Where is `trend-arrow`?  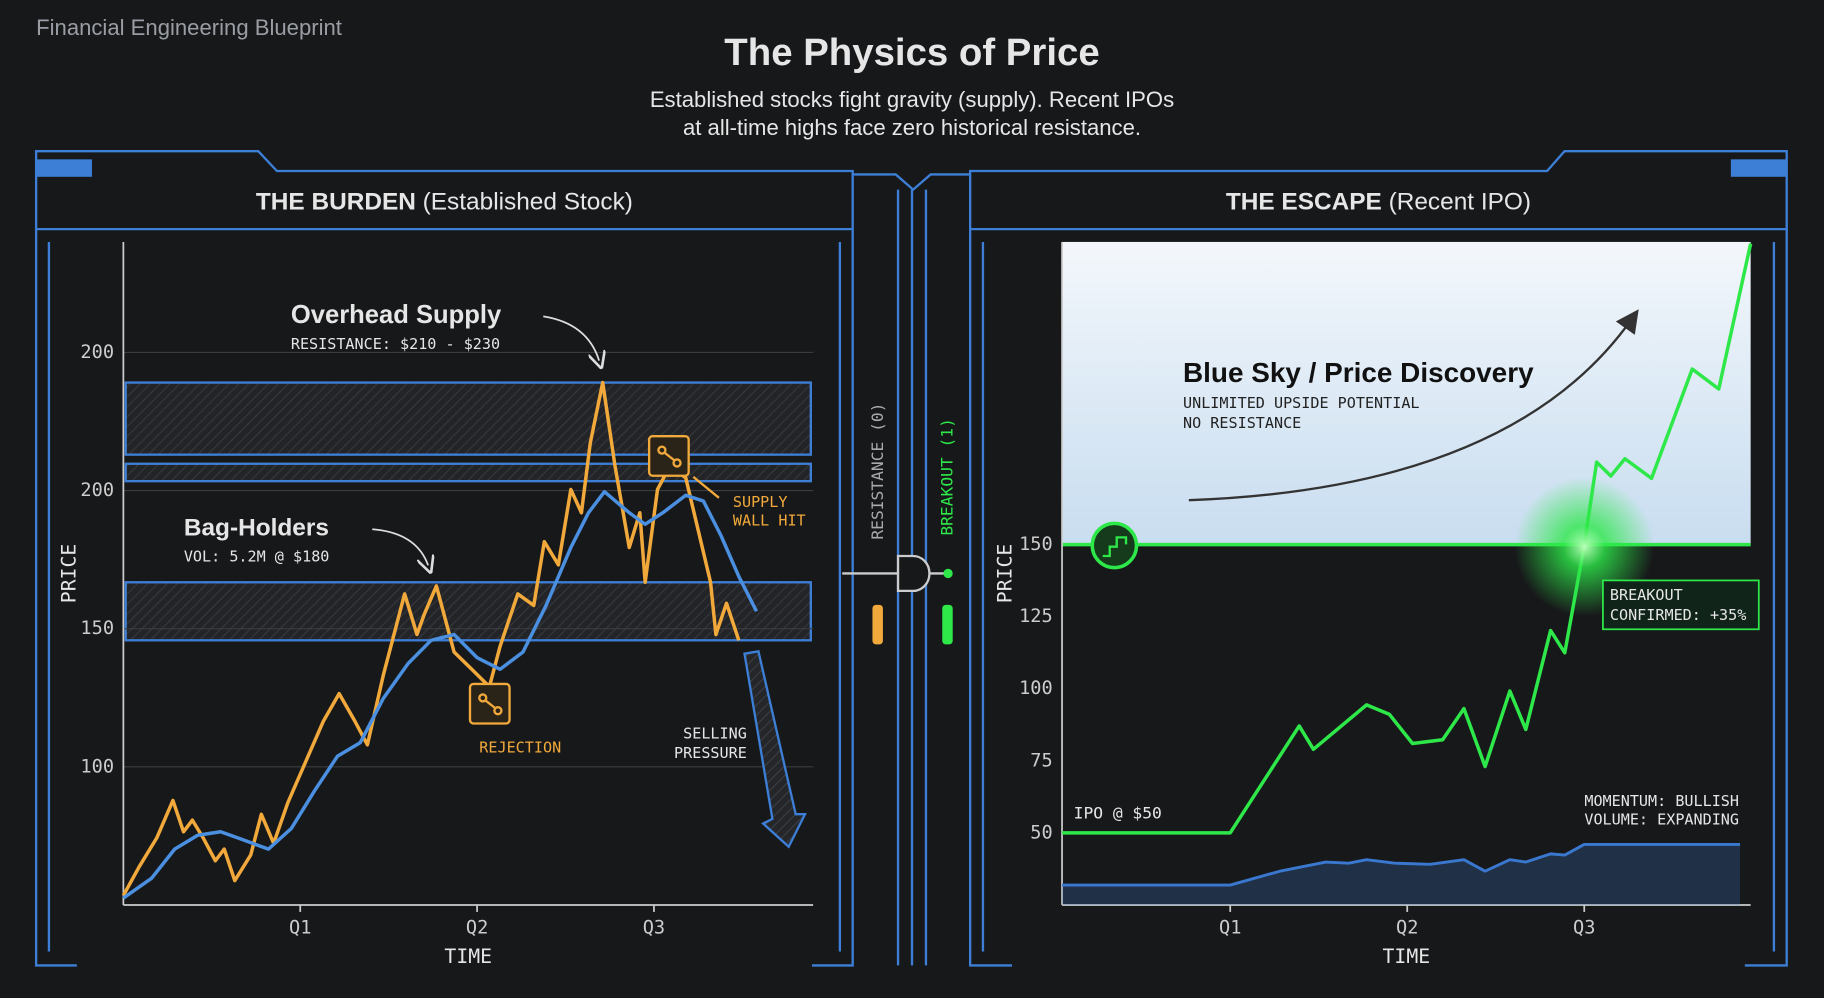
trend-arrow is located at coordinates (1413, 405).